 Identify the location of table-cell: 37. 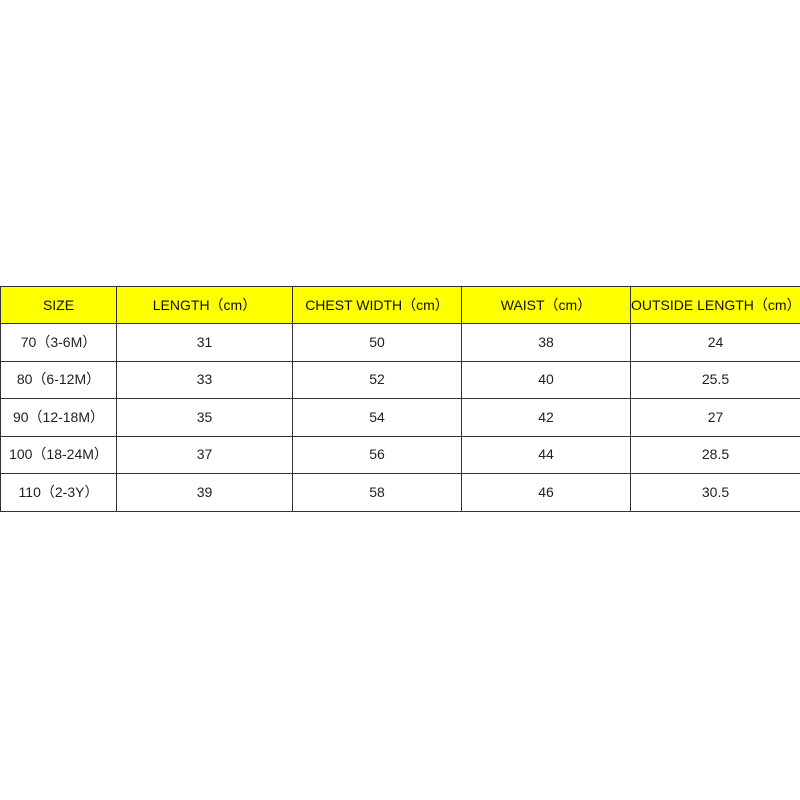
(204, 454).